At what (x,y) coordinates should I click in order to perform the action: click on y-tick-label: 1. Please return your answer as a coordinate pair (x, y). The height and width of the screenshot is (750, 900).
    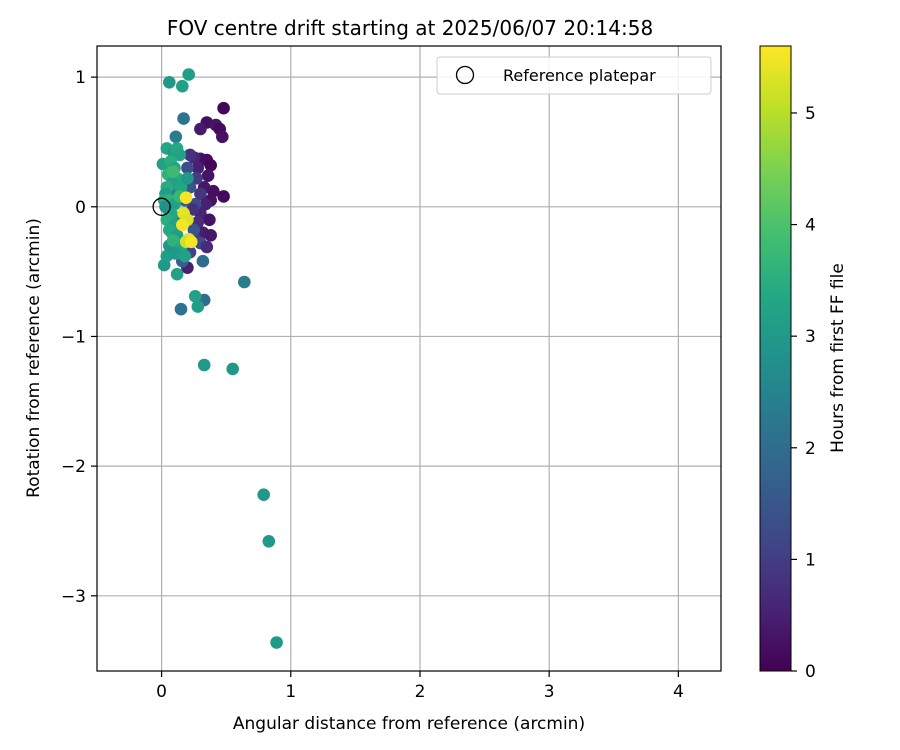
    Looking at the image, I should click on (80, 78).